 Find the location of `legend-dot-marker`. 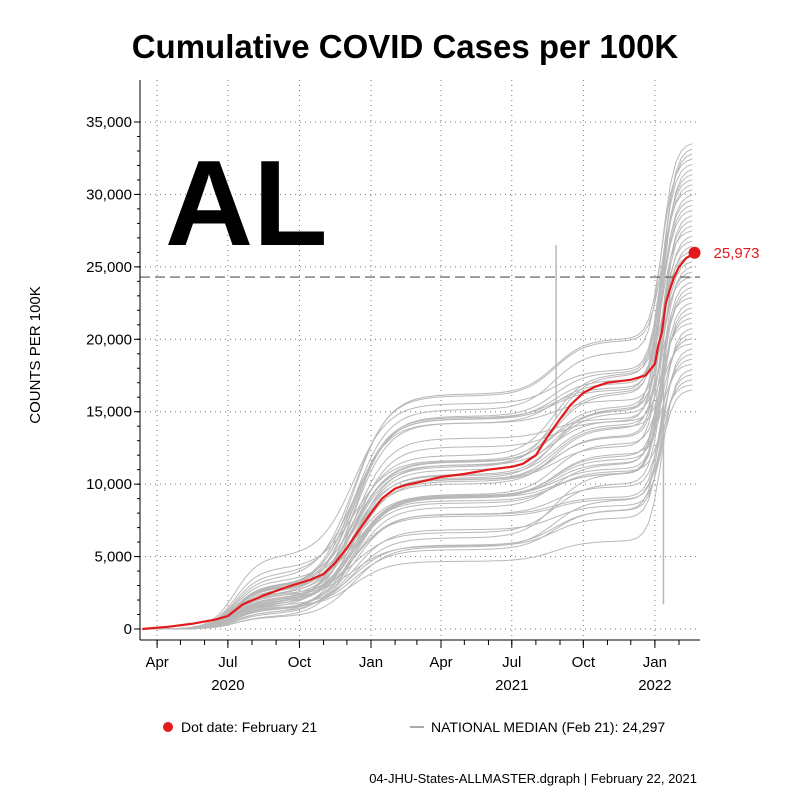

legend-dot-marker is located at coordinates (168, 727).